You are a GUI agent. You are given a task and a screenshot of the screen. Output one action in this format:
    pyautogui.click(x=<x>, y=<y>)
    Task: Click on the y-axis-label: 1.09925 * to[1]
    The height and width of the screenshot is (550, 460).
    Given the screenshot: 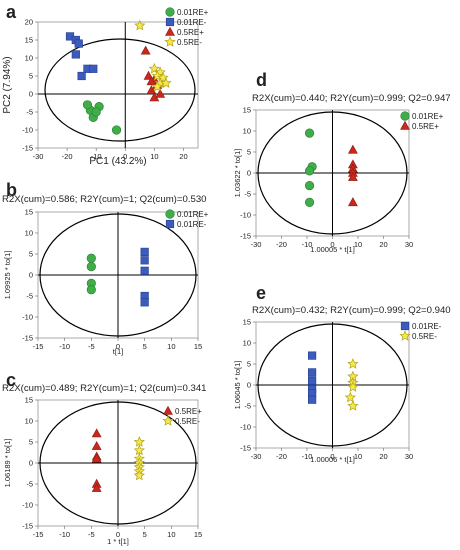 What is the action you would take?
    pyautogui.click(x=7, y=275)
    